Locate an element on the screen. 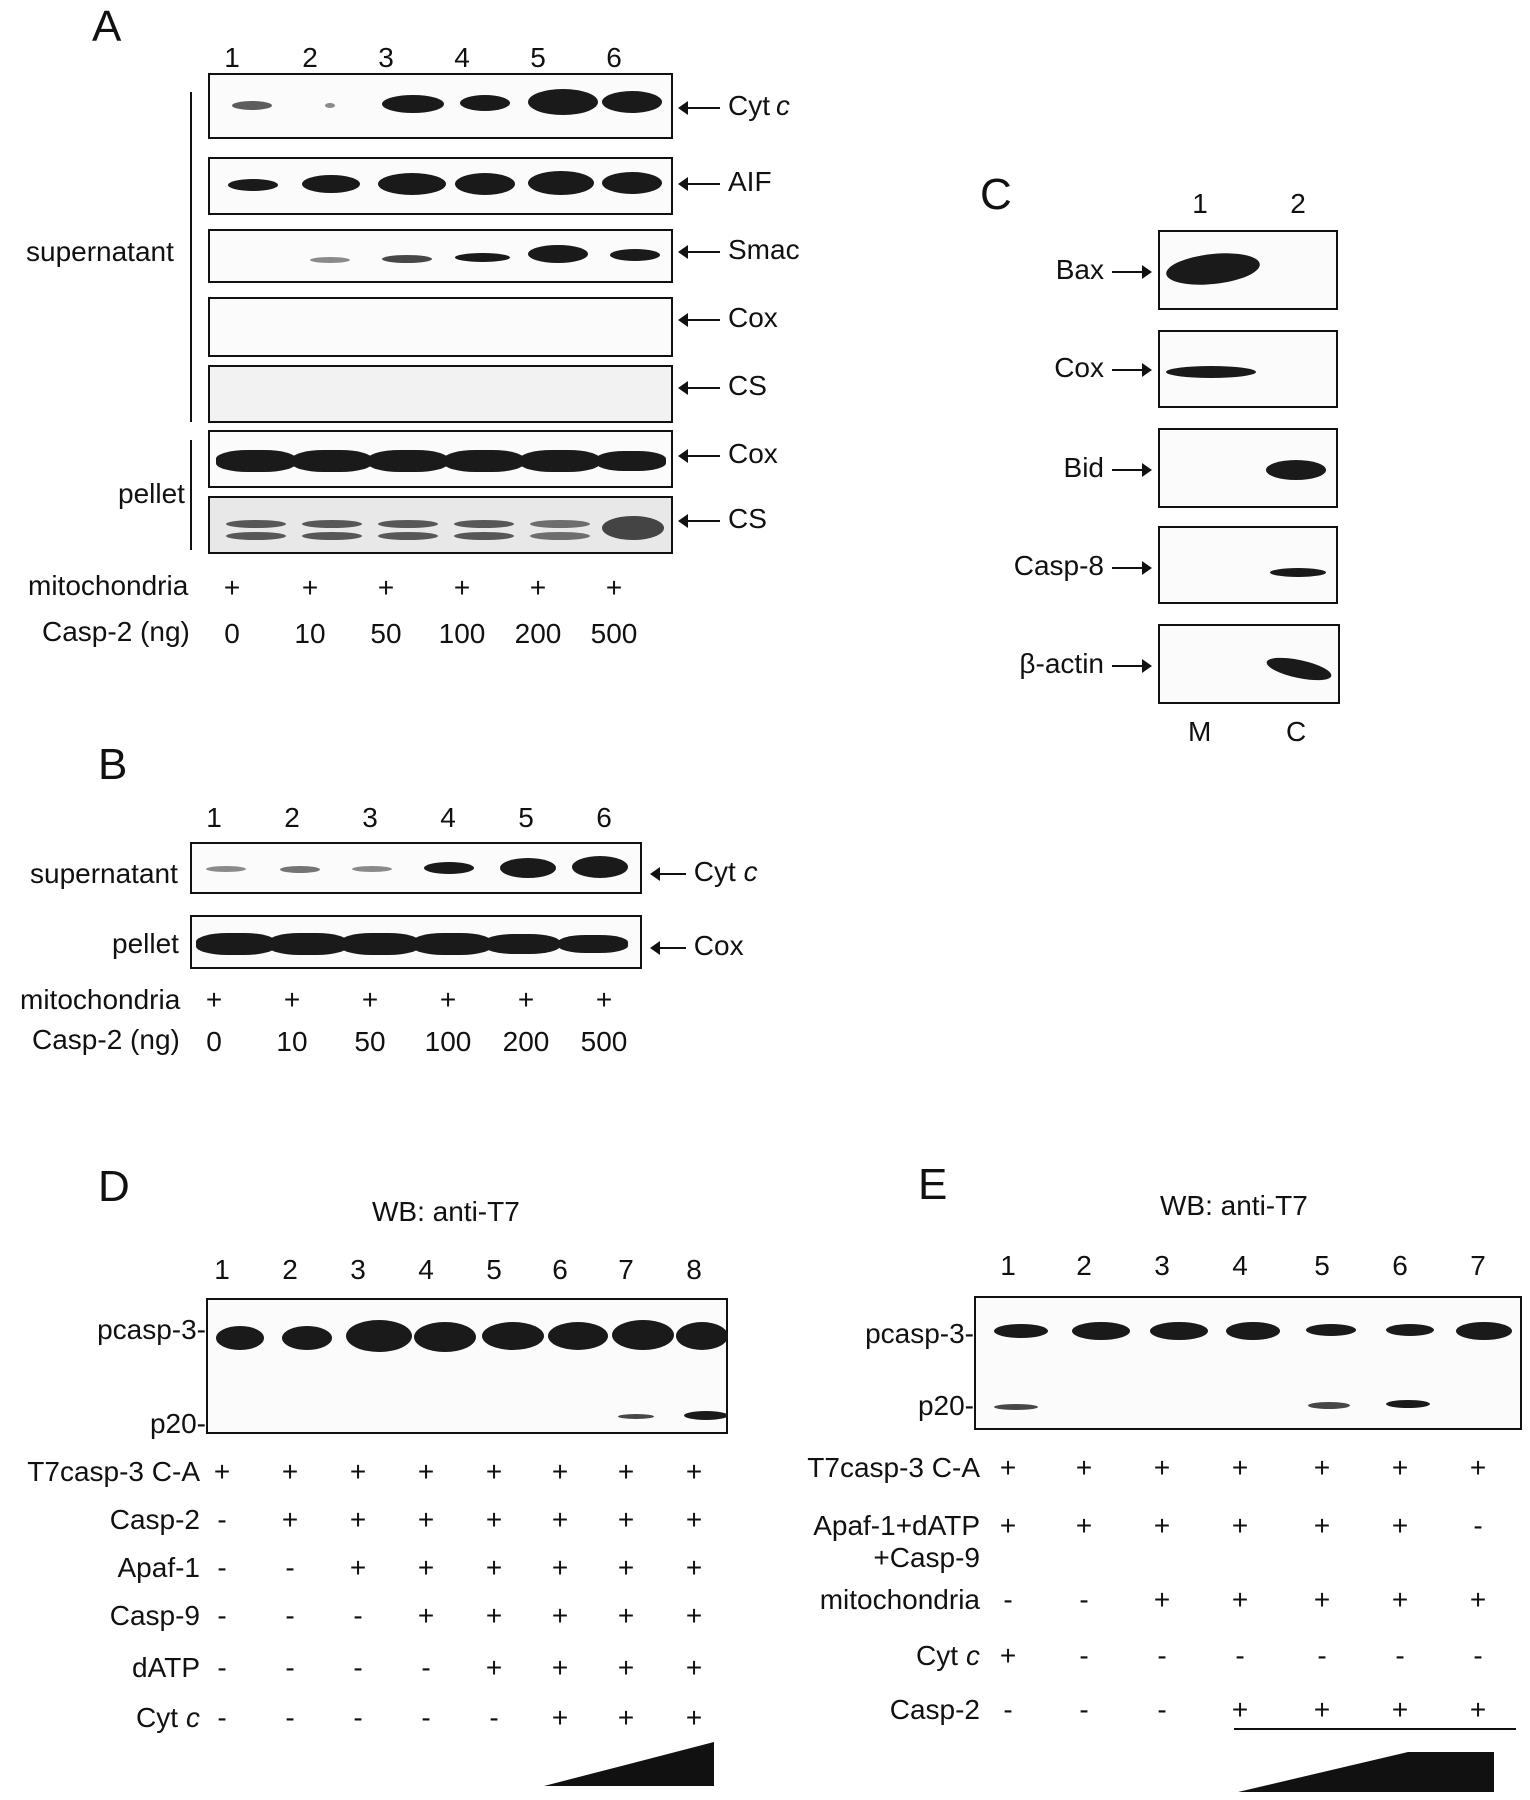 This screenshot has width=1530, height=1800. d-cond-text-0: T7casp-3 C-A is located at coordinates (113, 1471).